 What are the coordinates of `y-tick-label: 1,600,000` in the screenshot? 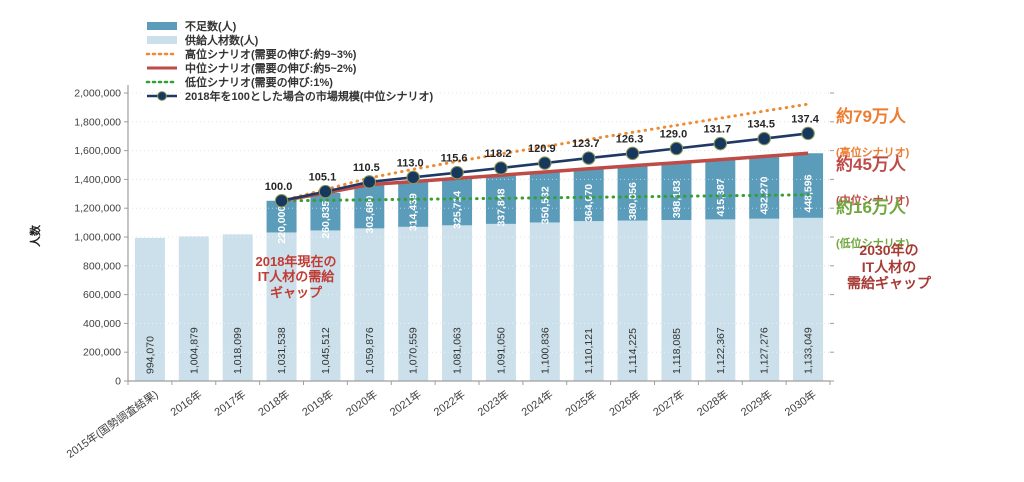 It's located at (97, 151).